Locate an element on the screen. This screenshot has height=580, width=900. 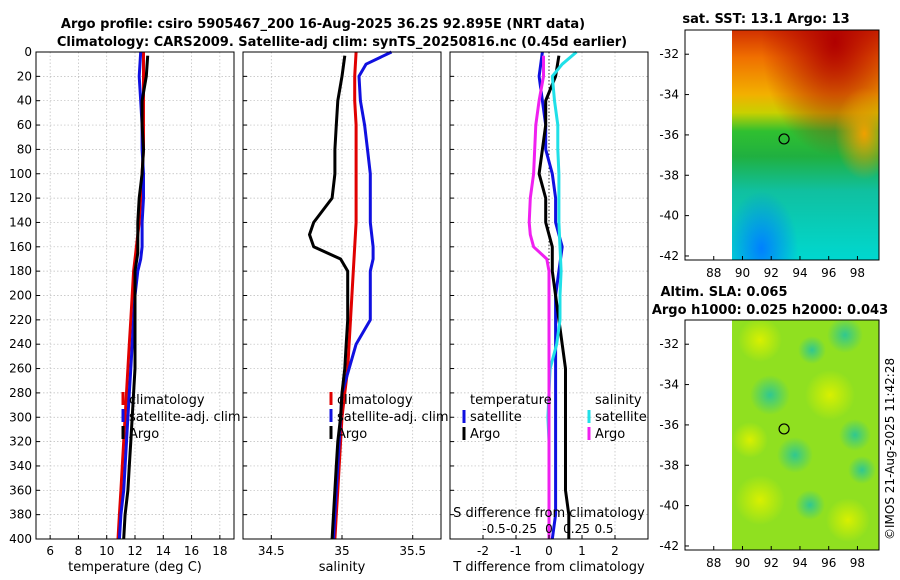
legend-salinity-title: salinity is located at coordinates (618, 400).